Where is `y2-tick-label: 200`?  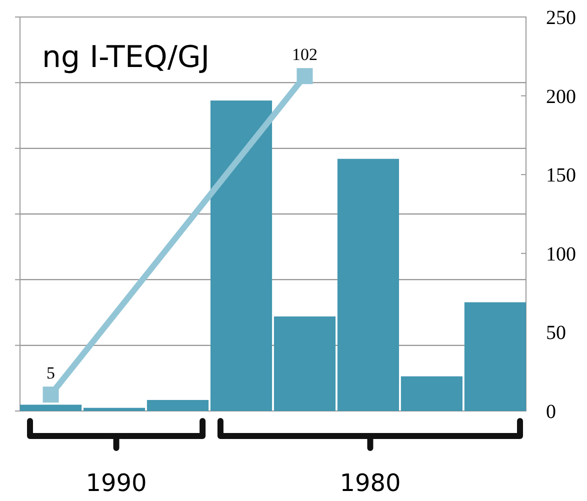 y2-tick-label: 200 is located at coordinates (561, 97).